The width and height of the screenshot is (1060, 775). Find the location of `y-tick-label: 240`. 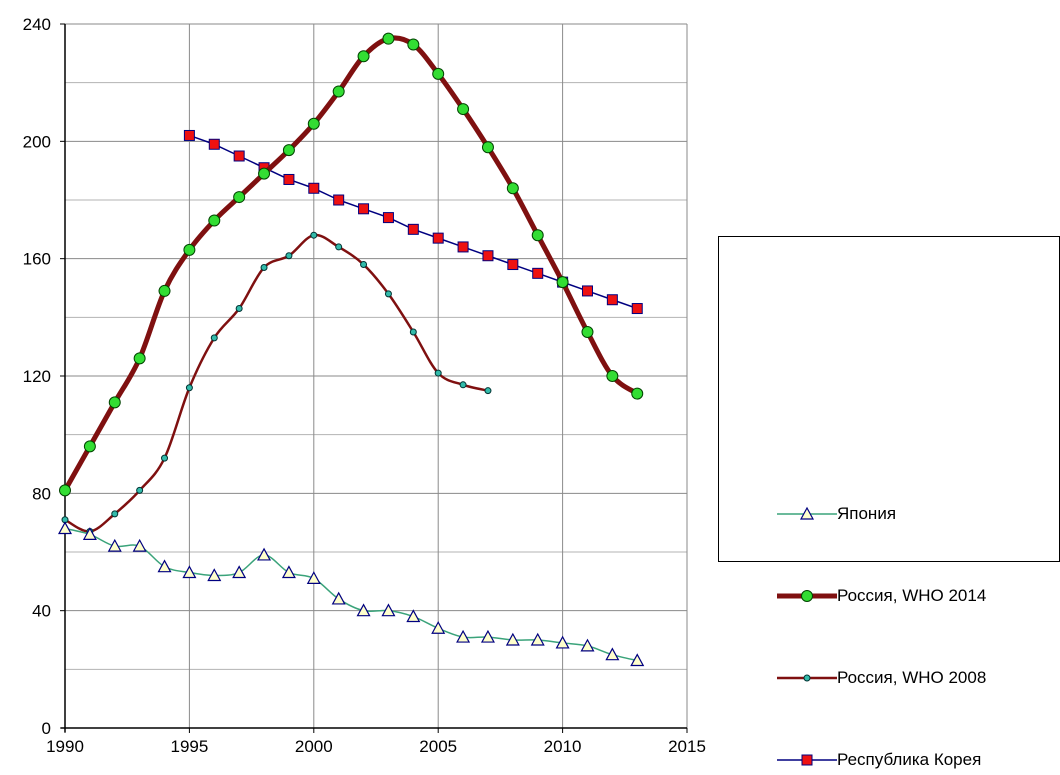

y-tick-label: 240 is located at coordinates (37, 24).